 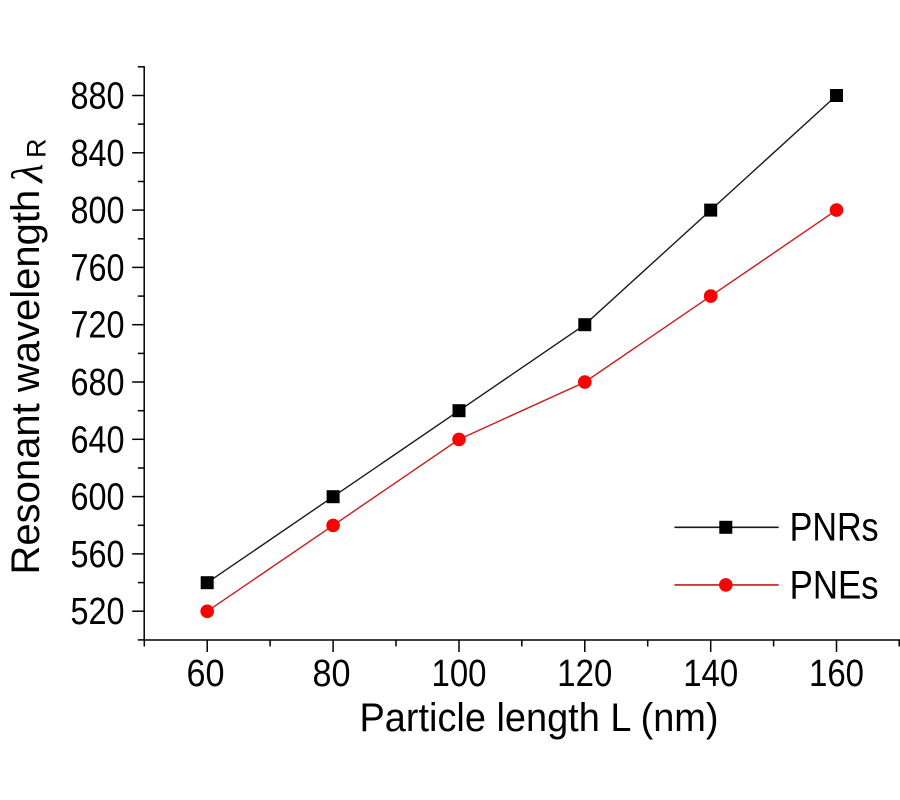 What do you see at coordinates (834, 528) in the screenshot?
I see `svg-text: PNRs` at bounding box center [834, 528].